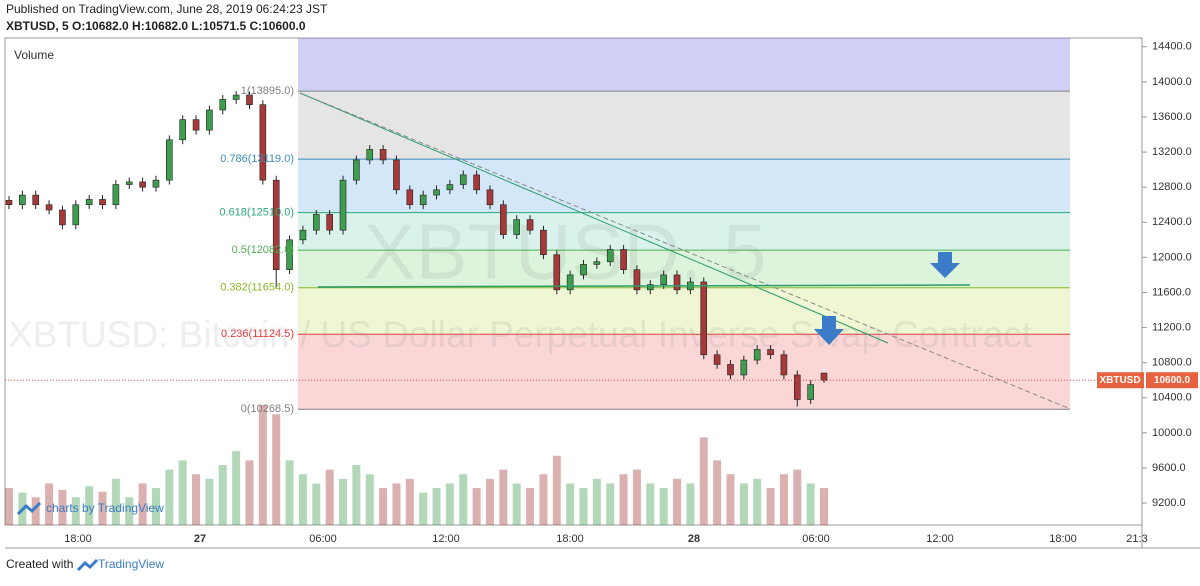 The height and width of the screenshot is (586, 1200). What do you see at coordinates (34, 55) in the screenshot?
I see `volume-label: Volume` at bounding box center [34, 55].